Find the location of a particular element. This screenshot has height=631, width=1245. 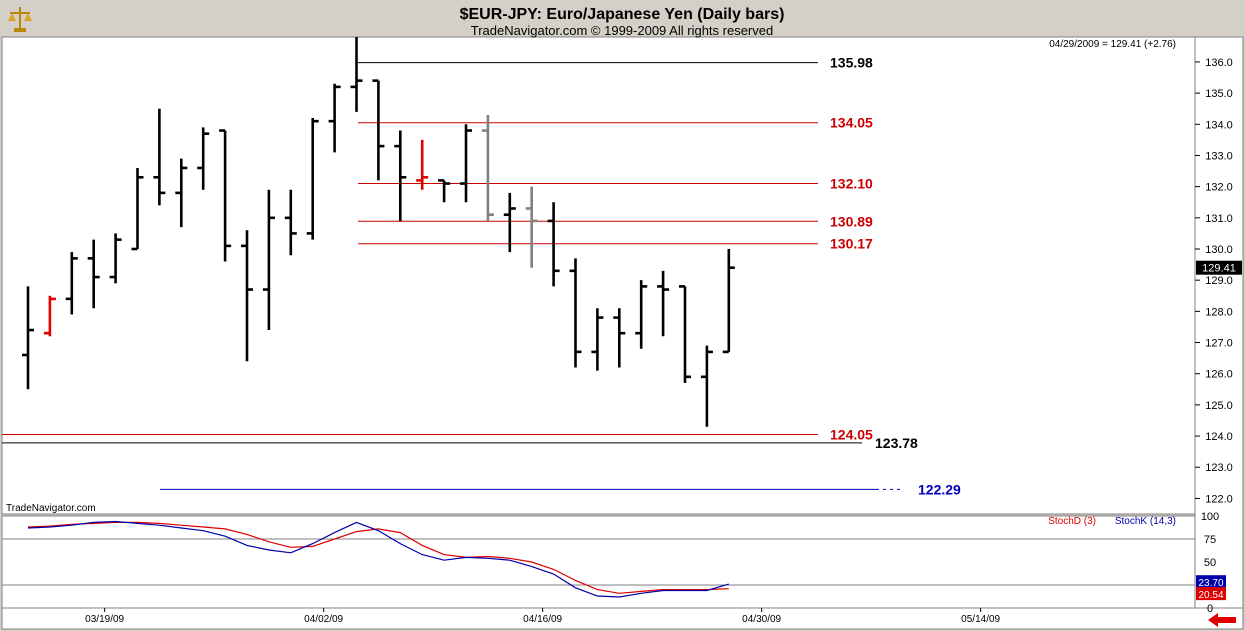

price-tick-label: 134.0 is located at coordinates (1219, 125).